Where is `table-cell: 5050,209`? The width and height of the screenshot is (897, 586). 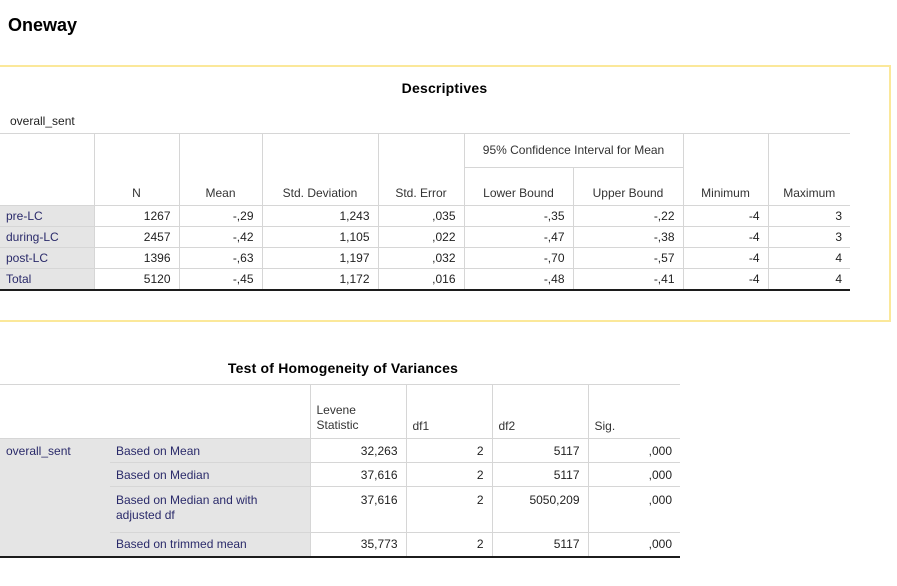 table-cell: 5050,209 is located at coordinates (539, 509).